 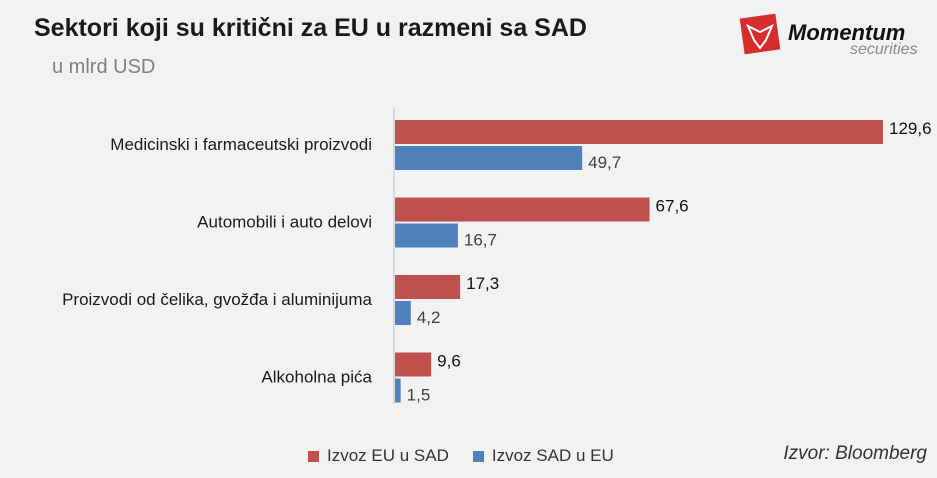 What do you see at coordinates (429, 317) in the screenshot?
I see `data-label: 4,2` at bounding box center [429, 317].